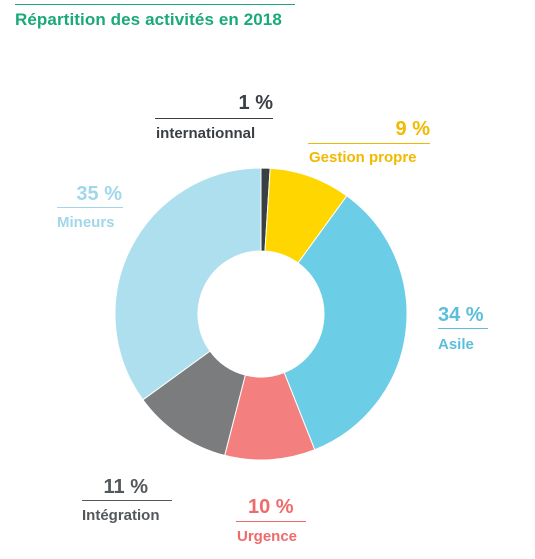 Image resolution: width=535 pixels, height=559 pixels. I want to click on slice-label-internationnal: internationnal, so click(206, 133).